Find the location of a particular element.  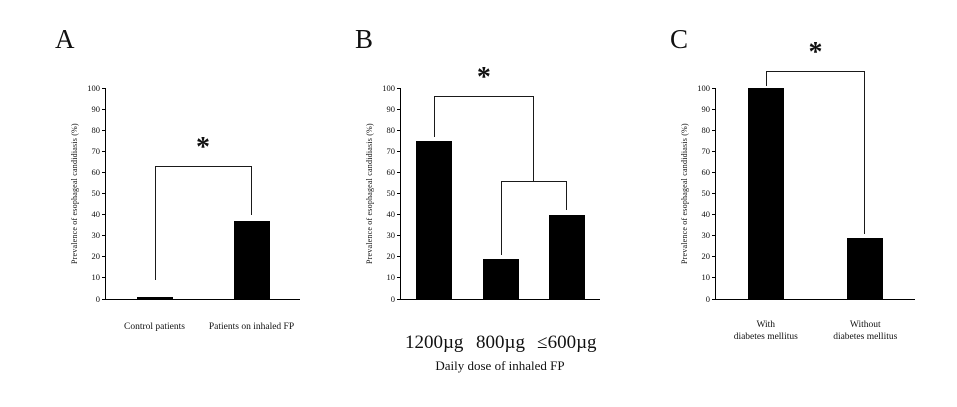

category-label-0: Control patients is located at coordinates (154, 327).